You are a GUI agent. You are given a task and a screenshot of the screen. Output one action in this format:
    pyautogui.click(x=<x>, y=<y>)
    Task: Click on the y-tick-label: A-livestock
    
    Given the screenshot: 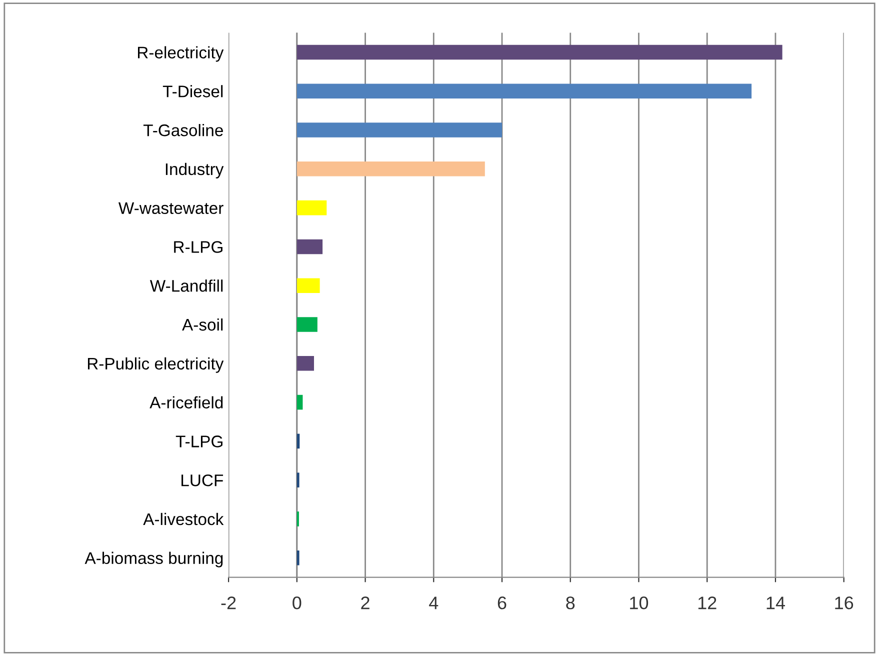 What is the action you would take?
    pyautogui.click(x=183, y=519)
    